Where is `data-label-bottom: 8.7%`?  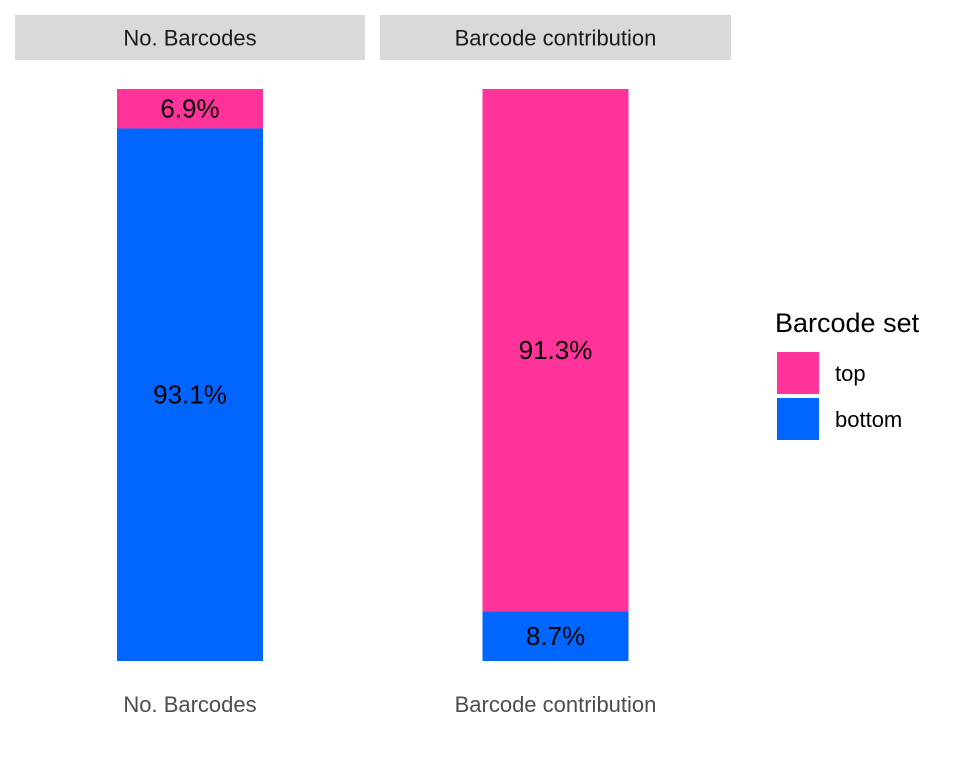 data-label-bottom: 8.7% is located at coordinates (555, 636).